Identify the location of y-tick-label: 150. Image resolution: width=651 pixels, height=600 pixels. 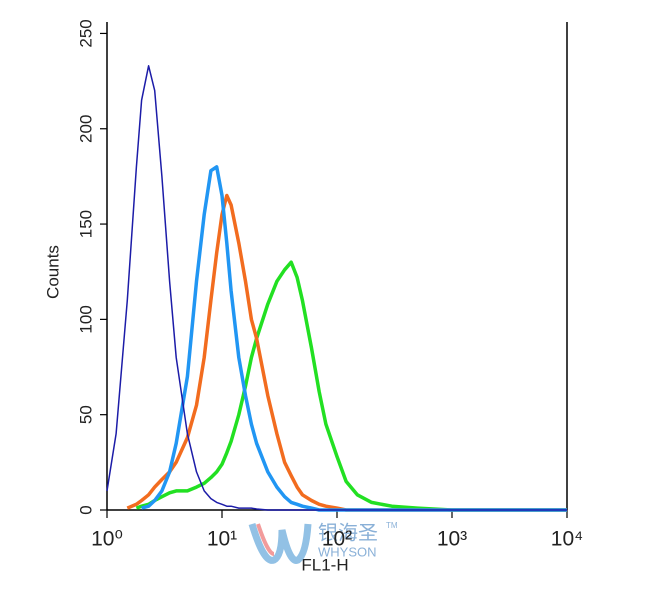
(85, 224).